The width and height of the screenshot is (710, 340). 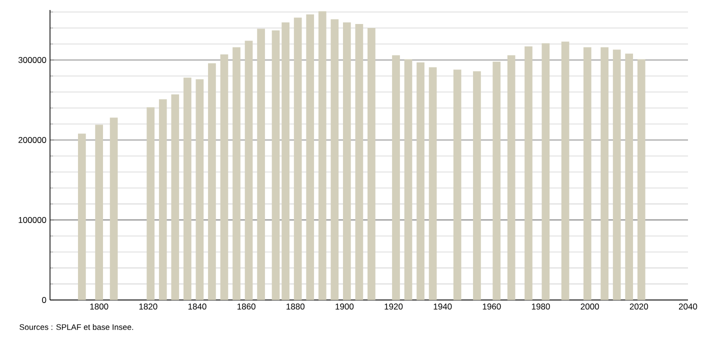 I want to click on x-tick-label: 1940, so click(x=443, y=307).